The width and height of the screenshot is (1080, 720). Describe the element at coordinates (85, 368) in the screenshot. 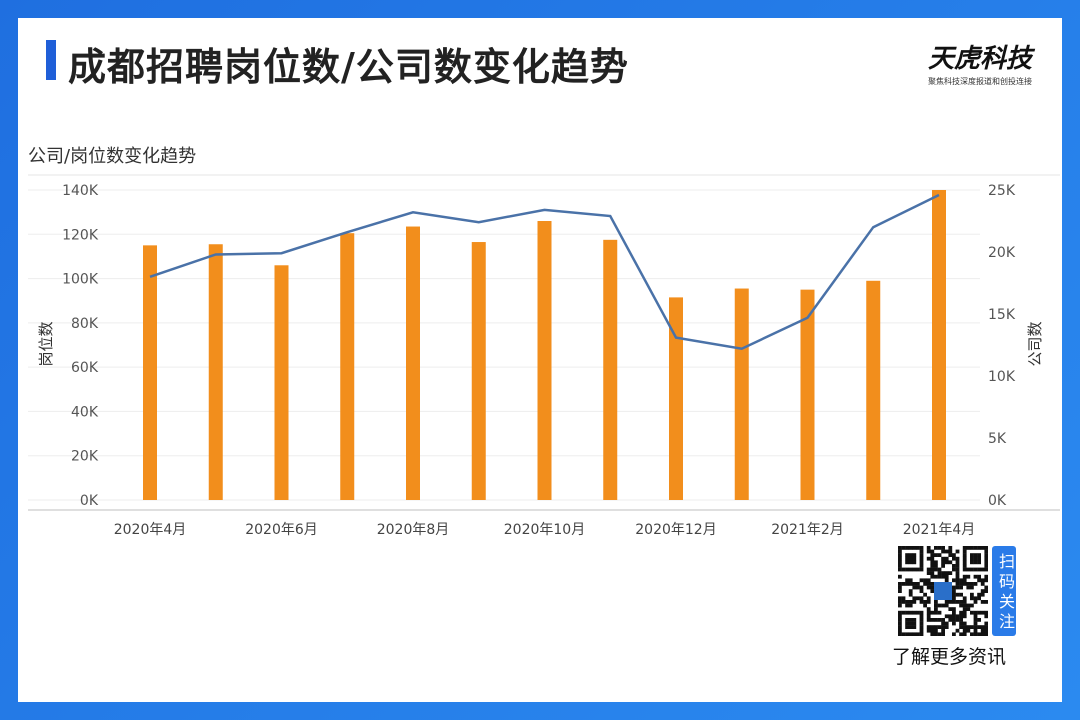

I see `left-axis-tick-label: 60K` at that location.